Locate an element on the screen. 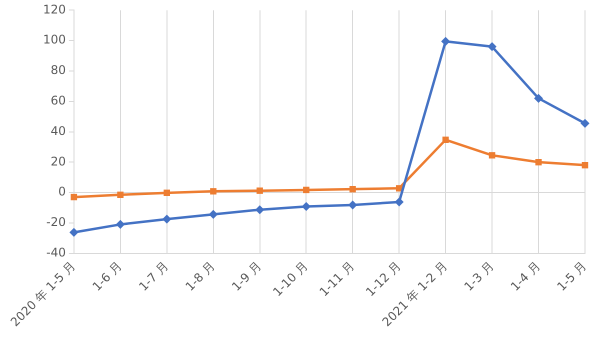  y-tick-label: 80 is located at coordinates (58, 70).